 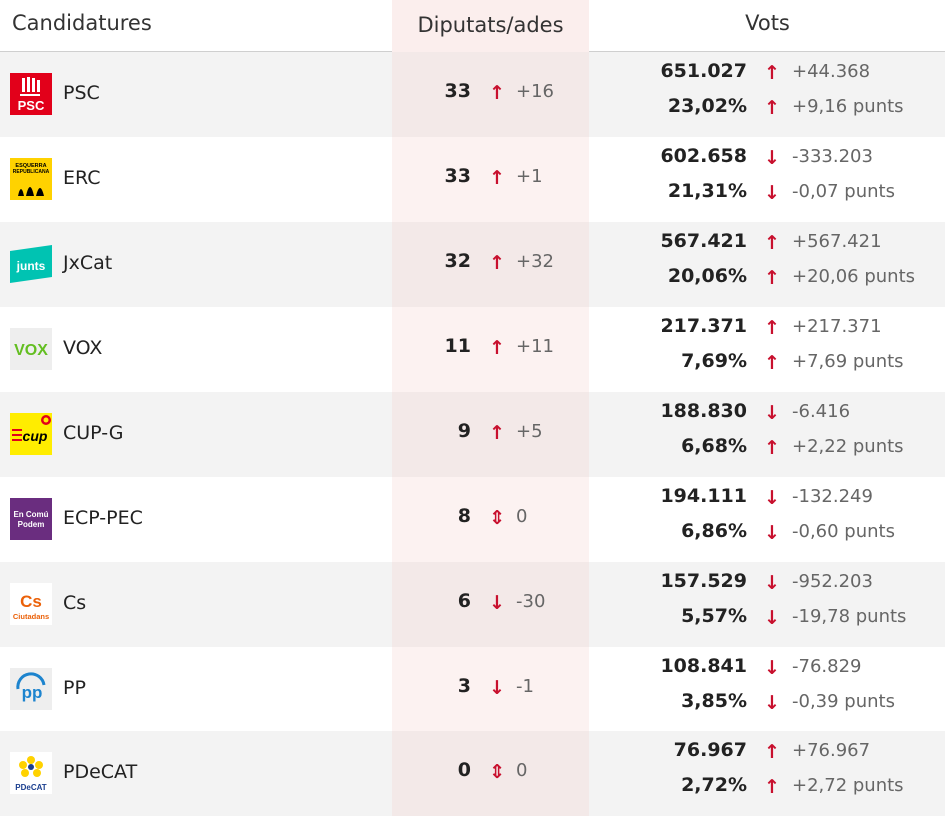 I want to click on cup-logo: cup, so click(x=31, y=434).